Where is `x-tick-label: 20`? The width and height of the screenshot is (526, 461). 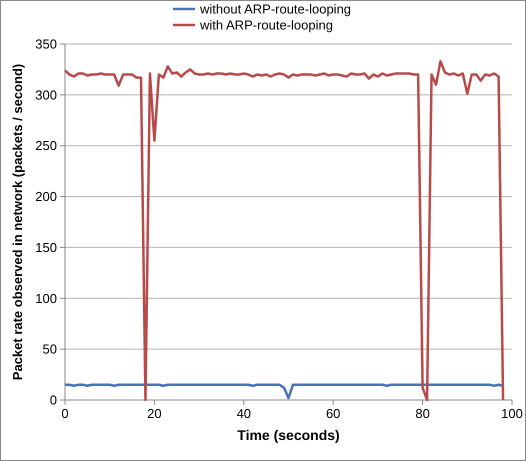 x-tick-label: 20 is located at coordinates (154, 413).